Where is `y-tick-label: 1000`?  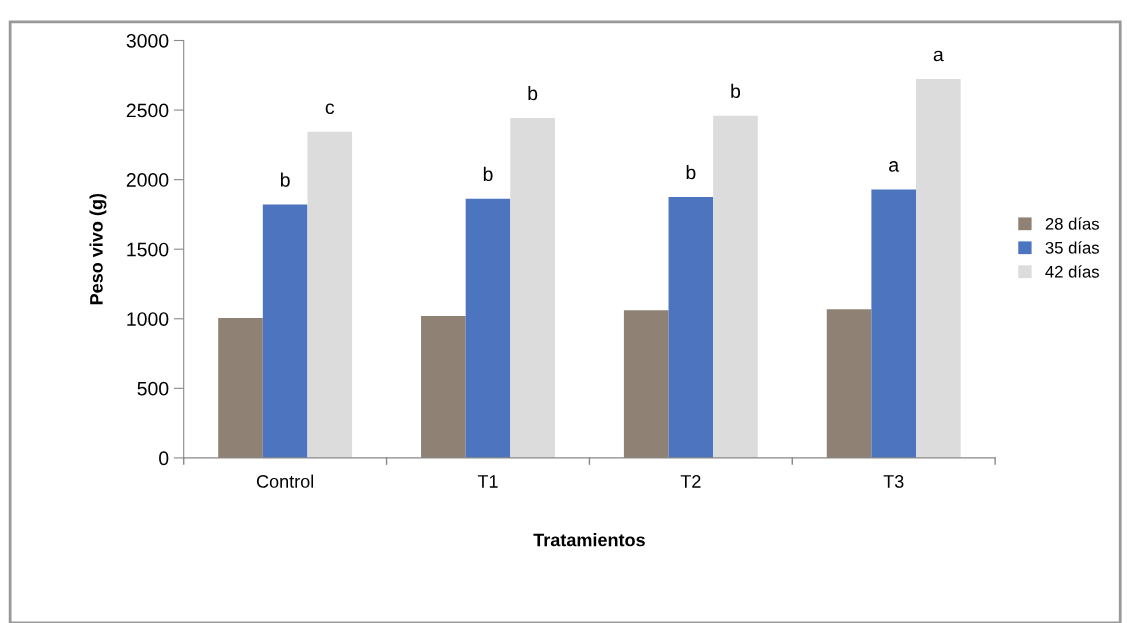
y-tick-label: 1000 is located at coordinates (148, 319).